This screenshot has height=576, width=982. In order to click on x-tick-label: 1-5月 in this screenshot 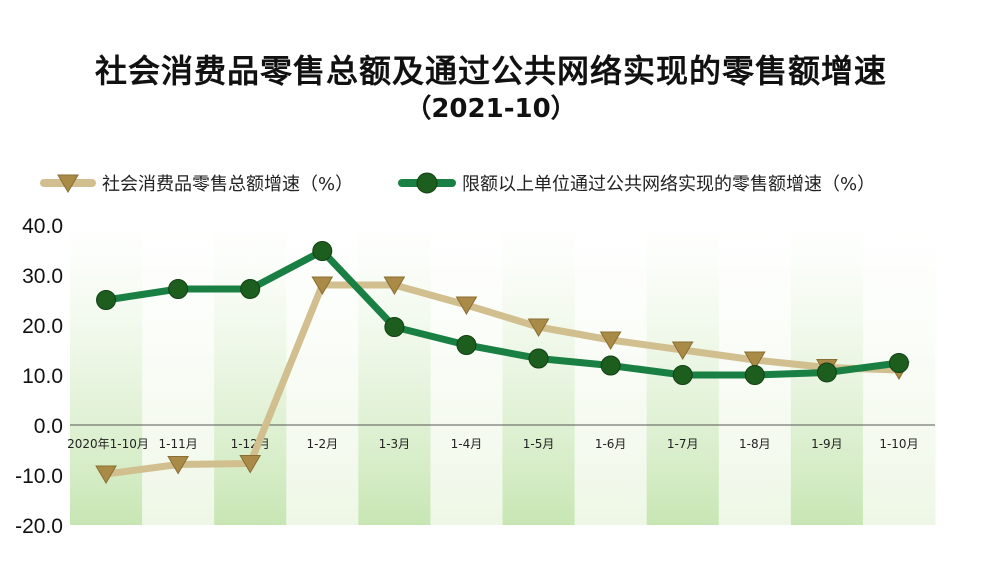, I will do `click(539, 444)`.